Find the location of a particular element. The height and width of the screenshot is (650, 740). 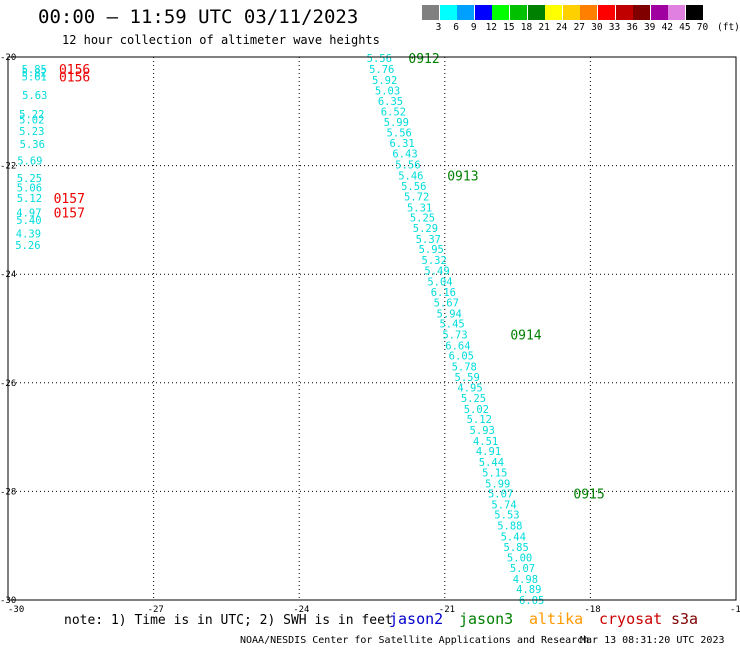

swh-value: 4.39 is located at coordinates (28, 234).